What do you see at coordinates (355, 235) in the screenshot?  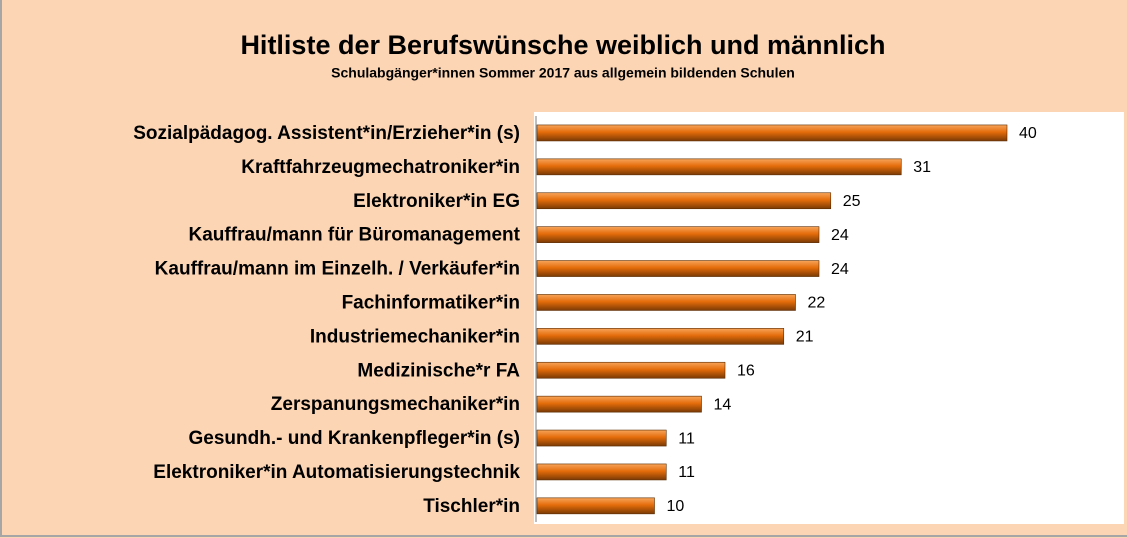 I see `category-label: Kauffrau/mann für Büromanagement` at bounding box center [355, 235].